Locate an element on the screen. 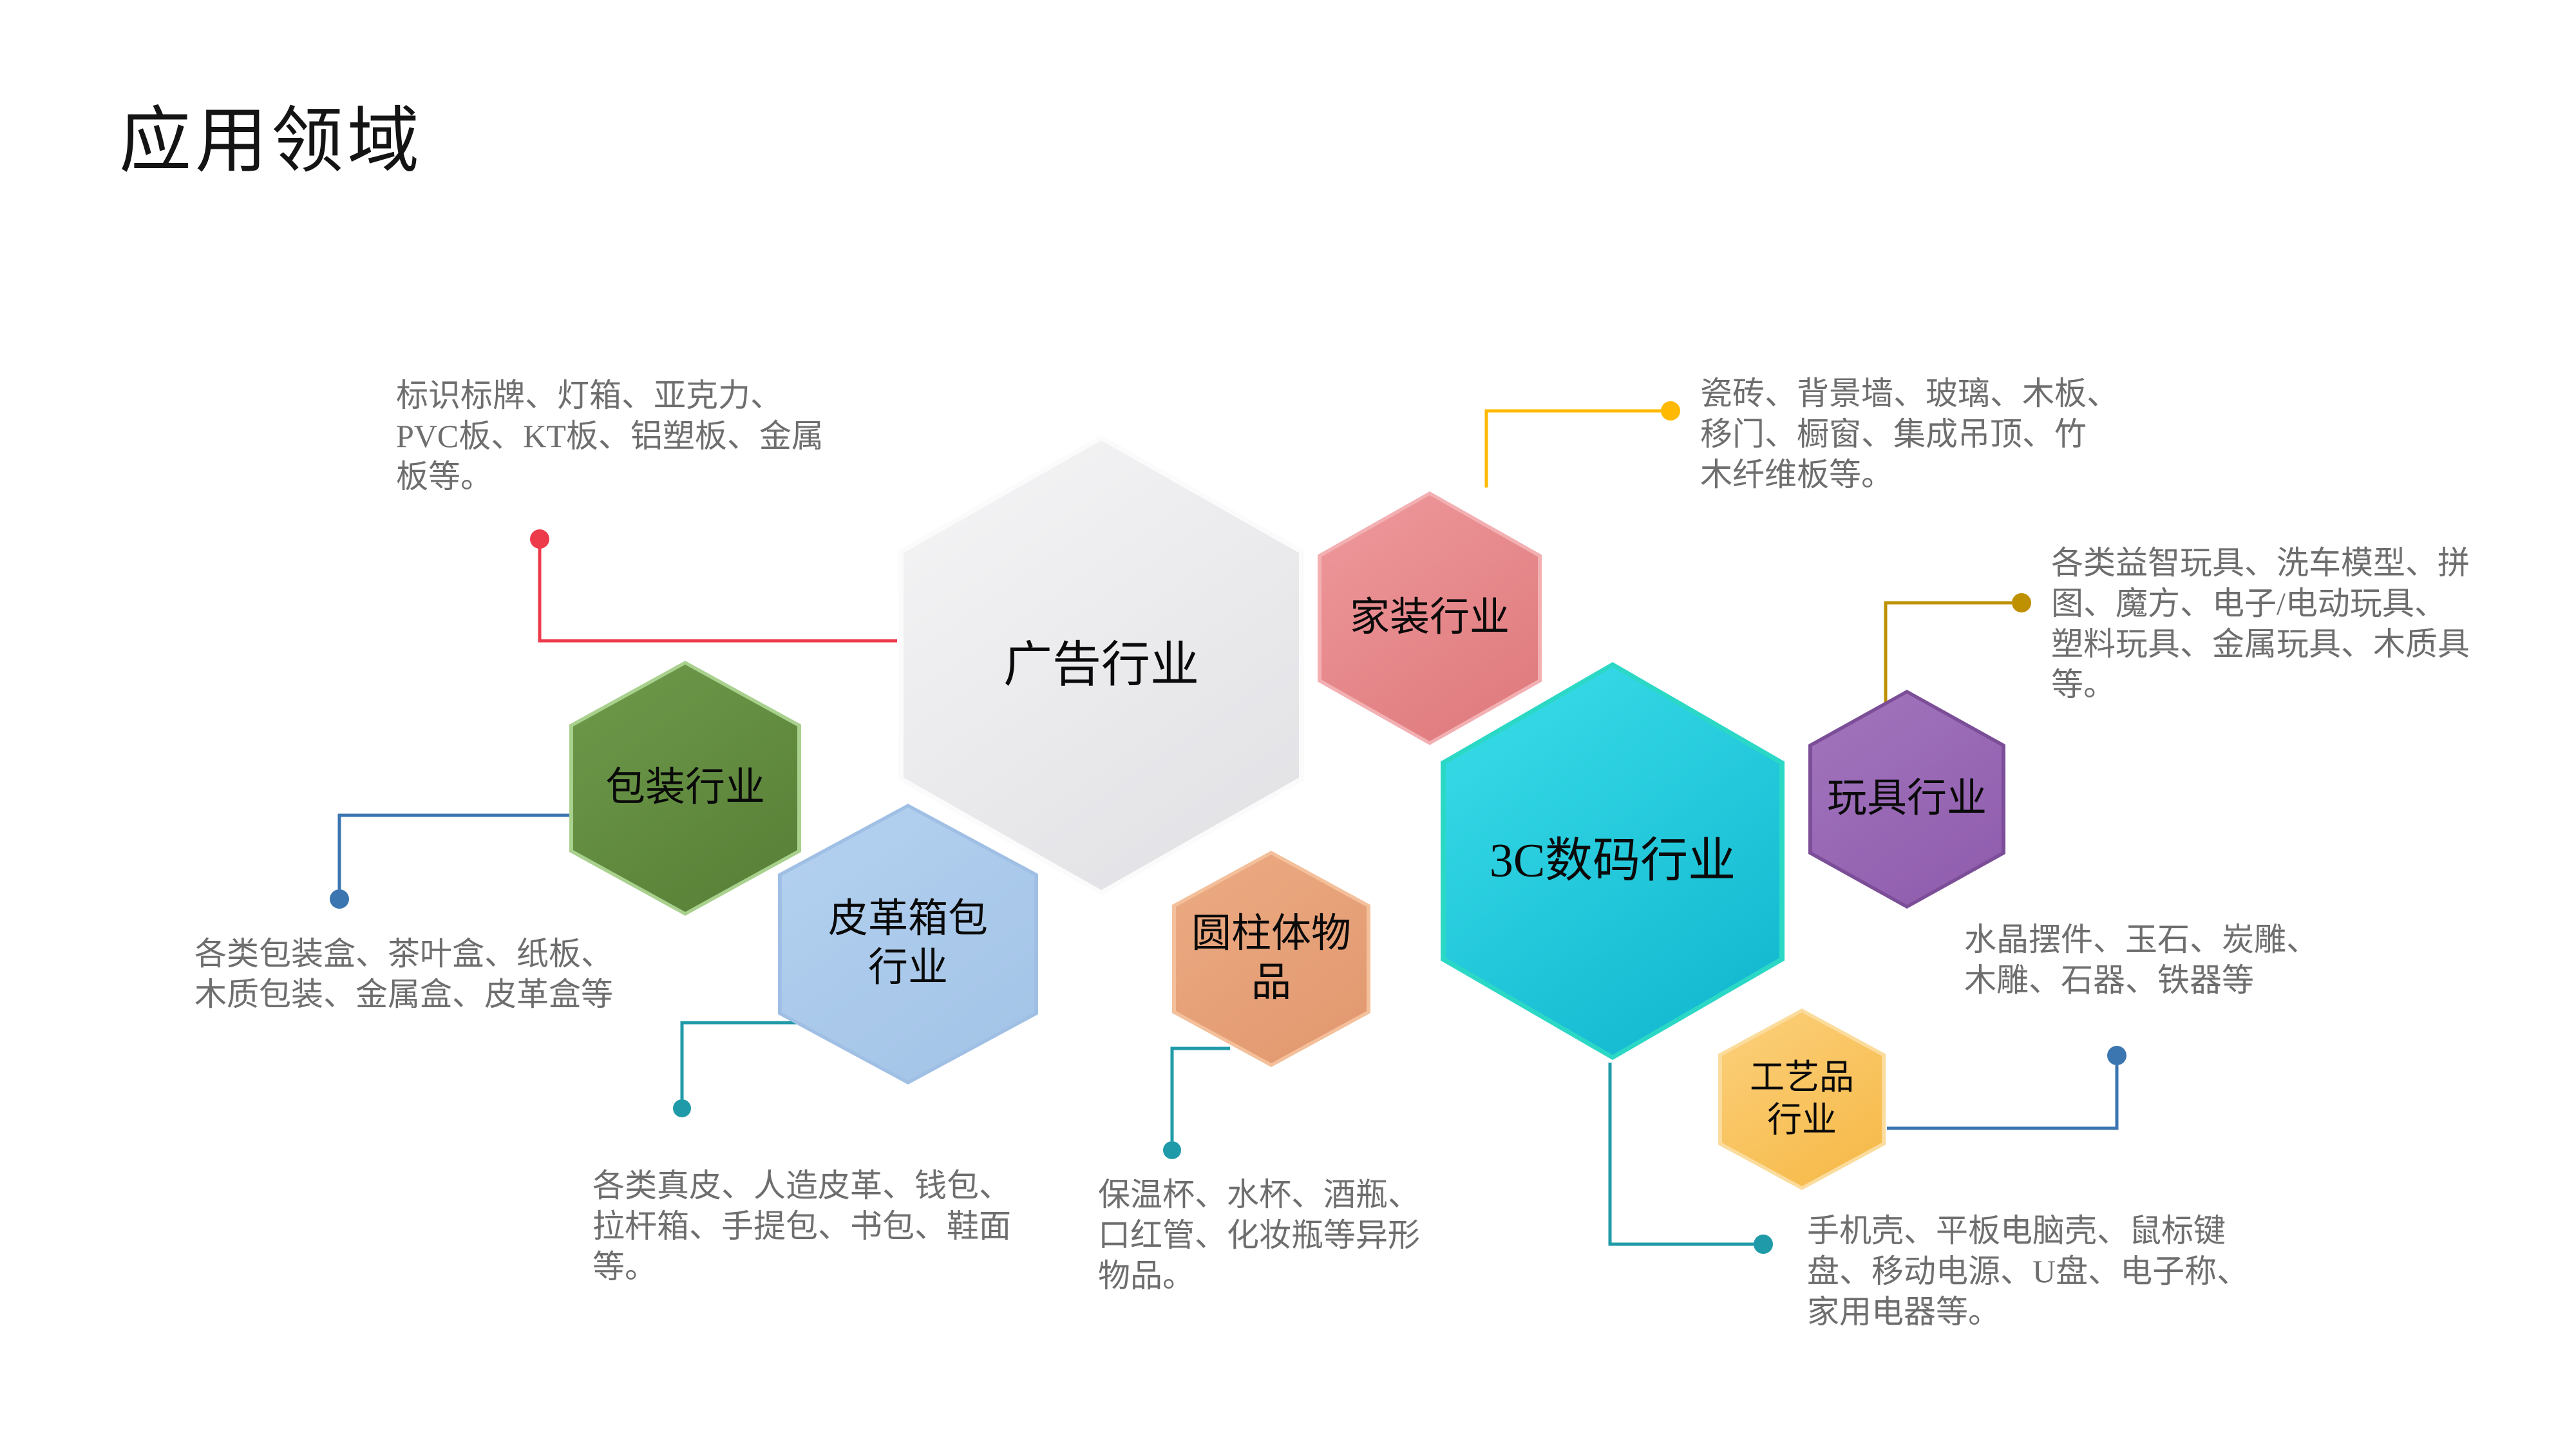 This screenshot has height=1449, width=2576. hexagon-c3digital: 3C数码行业 is located at coordinates (1613, 861).